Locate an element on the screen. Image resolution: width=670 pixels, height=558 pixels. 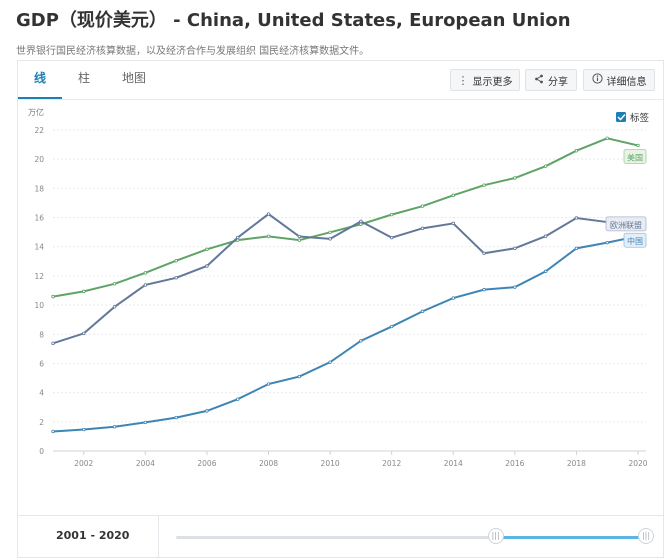
y-tick-label: 14 is located at coordinates (39, 247).